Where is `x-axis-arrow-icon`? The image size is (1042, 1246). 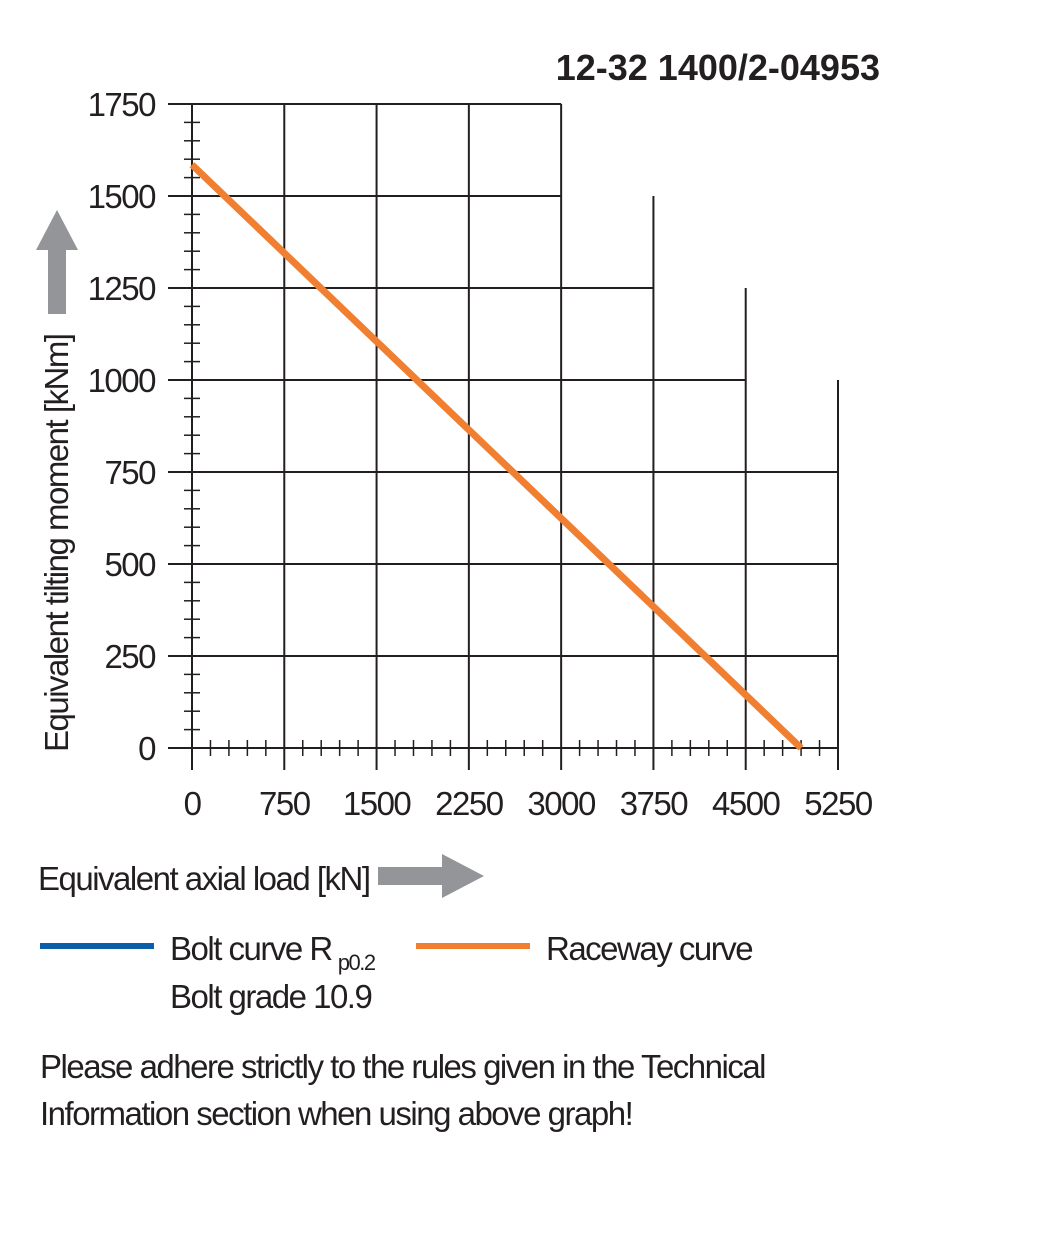 x-axis-arrow-icon is located at coordinates (431, 876).